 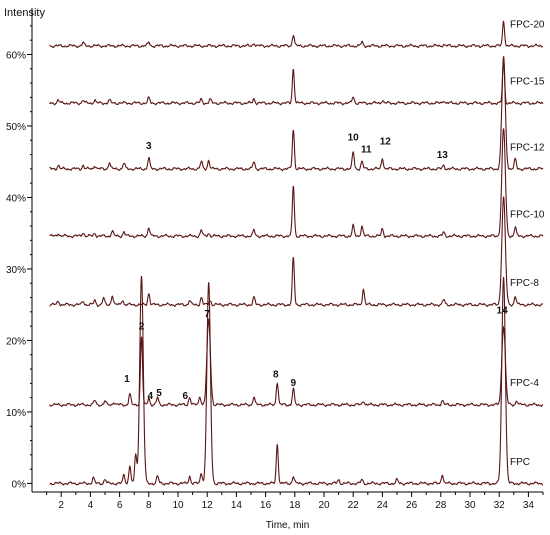 What do you see at coordinates (324, 505) in the screenshot?
I see `x-tick-label: 20` at bounding box center [324, 505].